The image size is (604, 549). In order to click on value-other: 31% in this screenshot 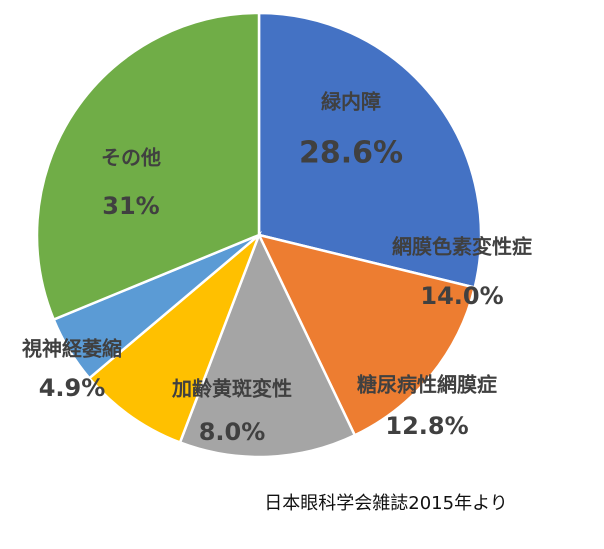, I will do `click(131, 206)`.